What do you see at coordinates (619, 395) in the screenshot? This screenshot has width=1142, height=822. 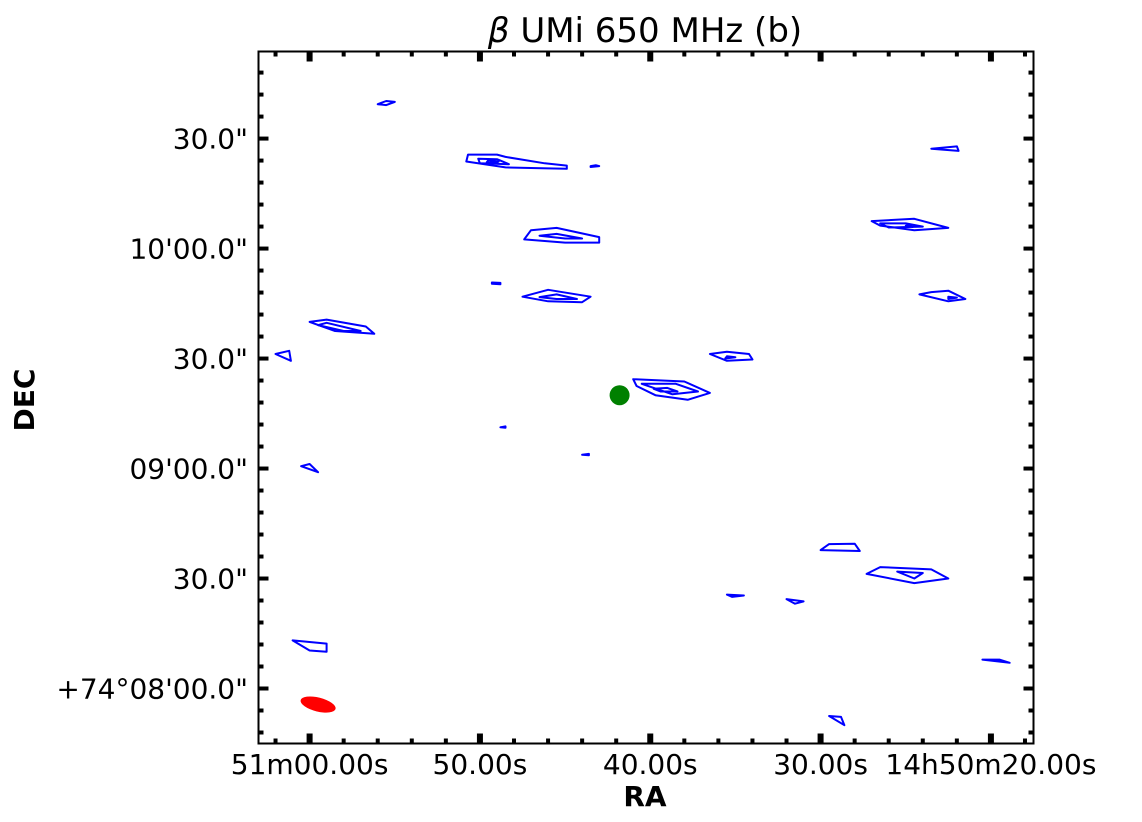 I see `source-marker` at bounding box center [619, 395].